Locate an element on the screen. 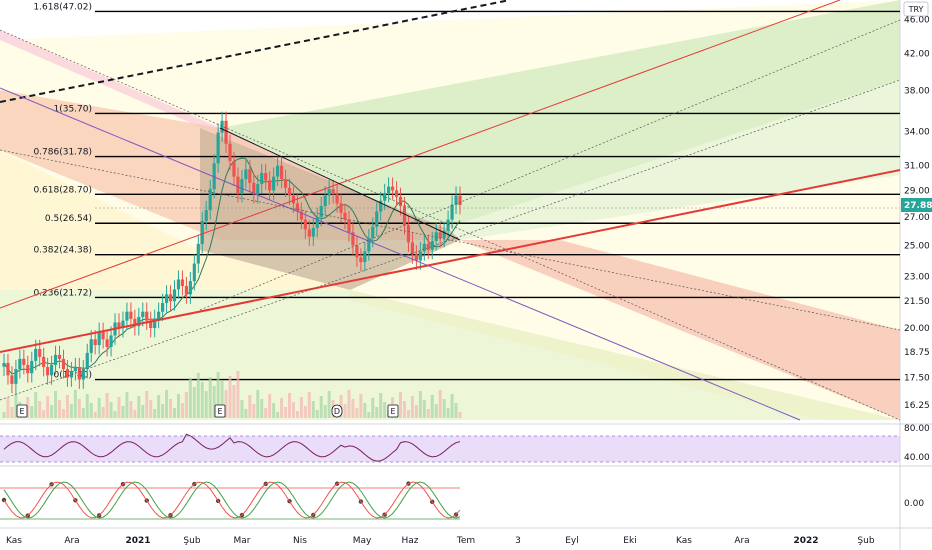 The height and width of the screenshot is (550, 932). time-tick-label: Nis is located at coordinates (300, 541).